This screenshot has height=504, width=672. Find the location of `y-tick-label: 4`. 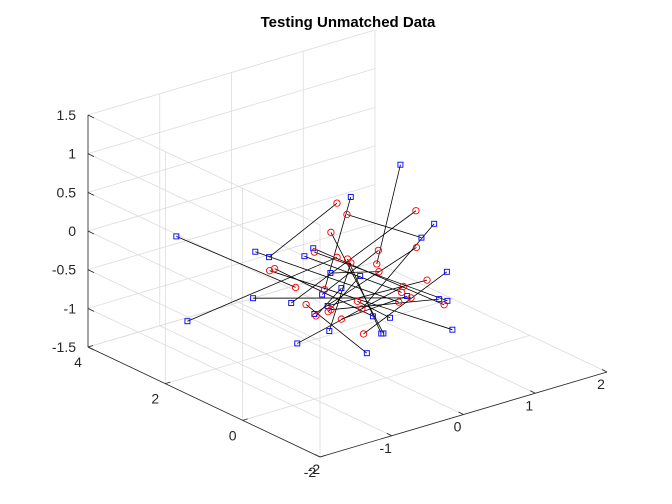

y-tick-label: 4 is located at coordinates (78, 362).